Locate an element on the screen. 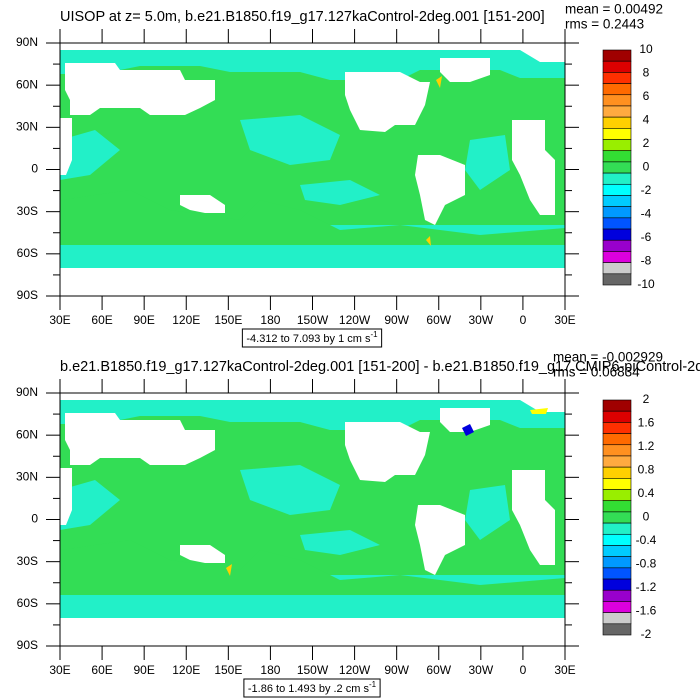 The image size is (700, 700). colorbar-label: -10 is located at coordinates (646, 284).